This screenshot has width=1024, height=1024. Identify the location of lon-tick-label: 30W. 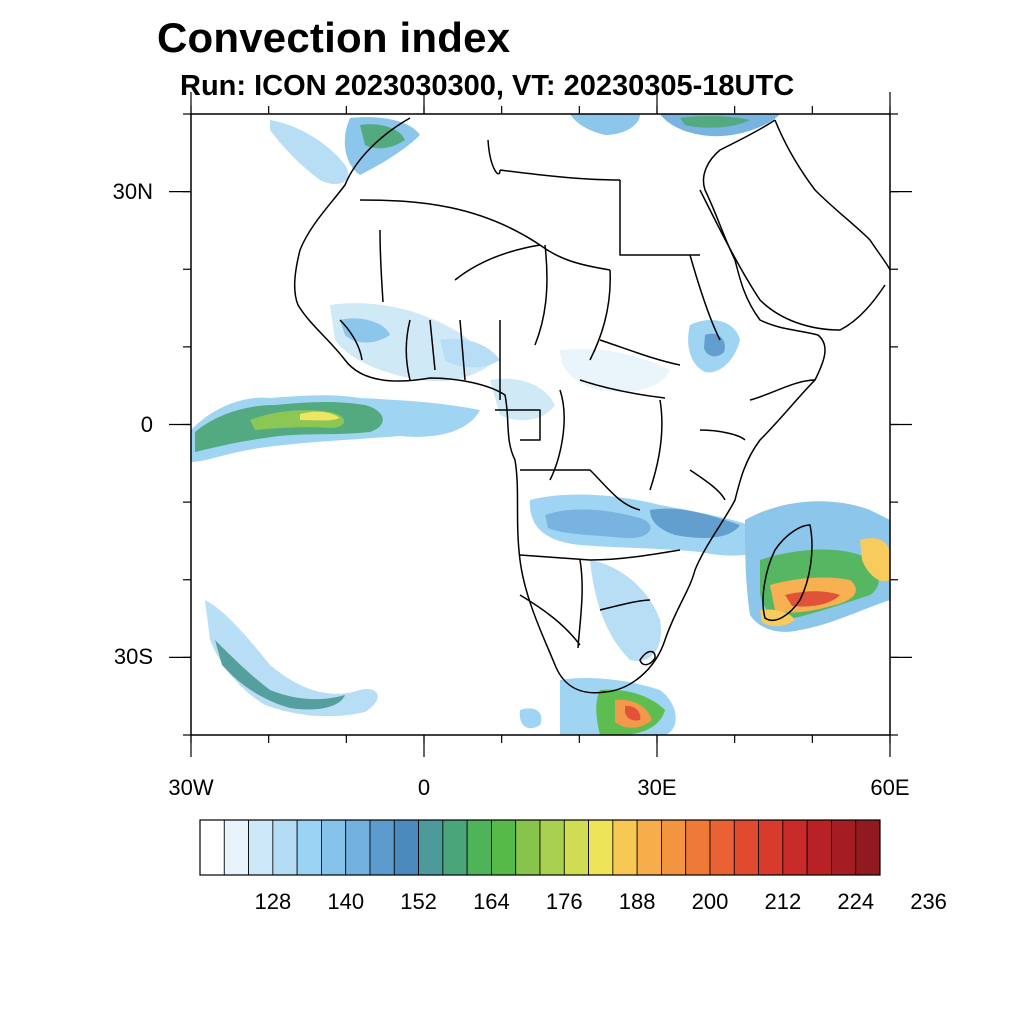
(191, 787).